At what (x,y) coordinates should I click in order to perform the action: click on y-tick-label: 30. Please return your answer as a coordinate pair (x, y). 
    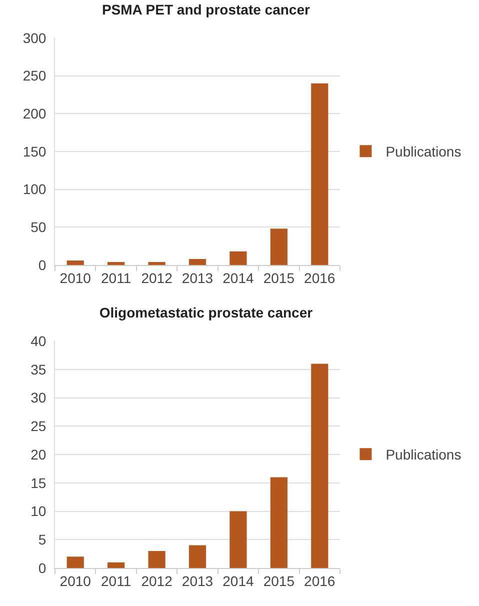
    Looking at the image, I should click on (38, 398).